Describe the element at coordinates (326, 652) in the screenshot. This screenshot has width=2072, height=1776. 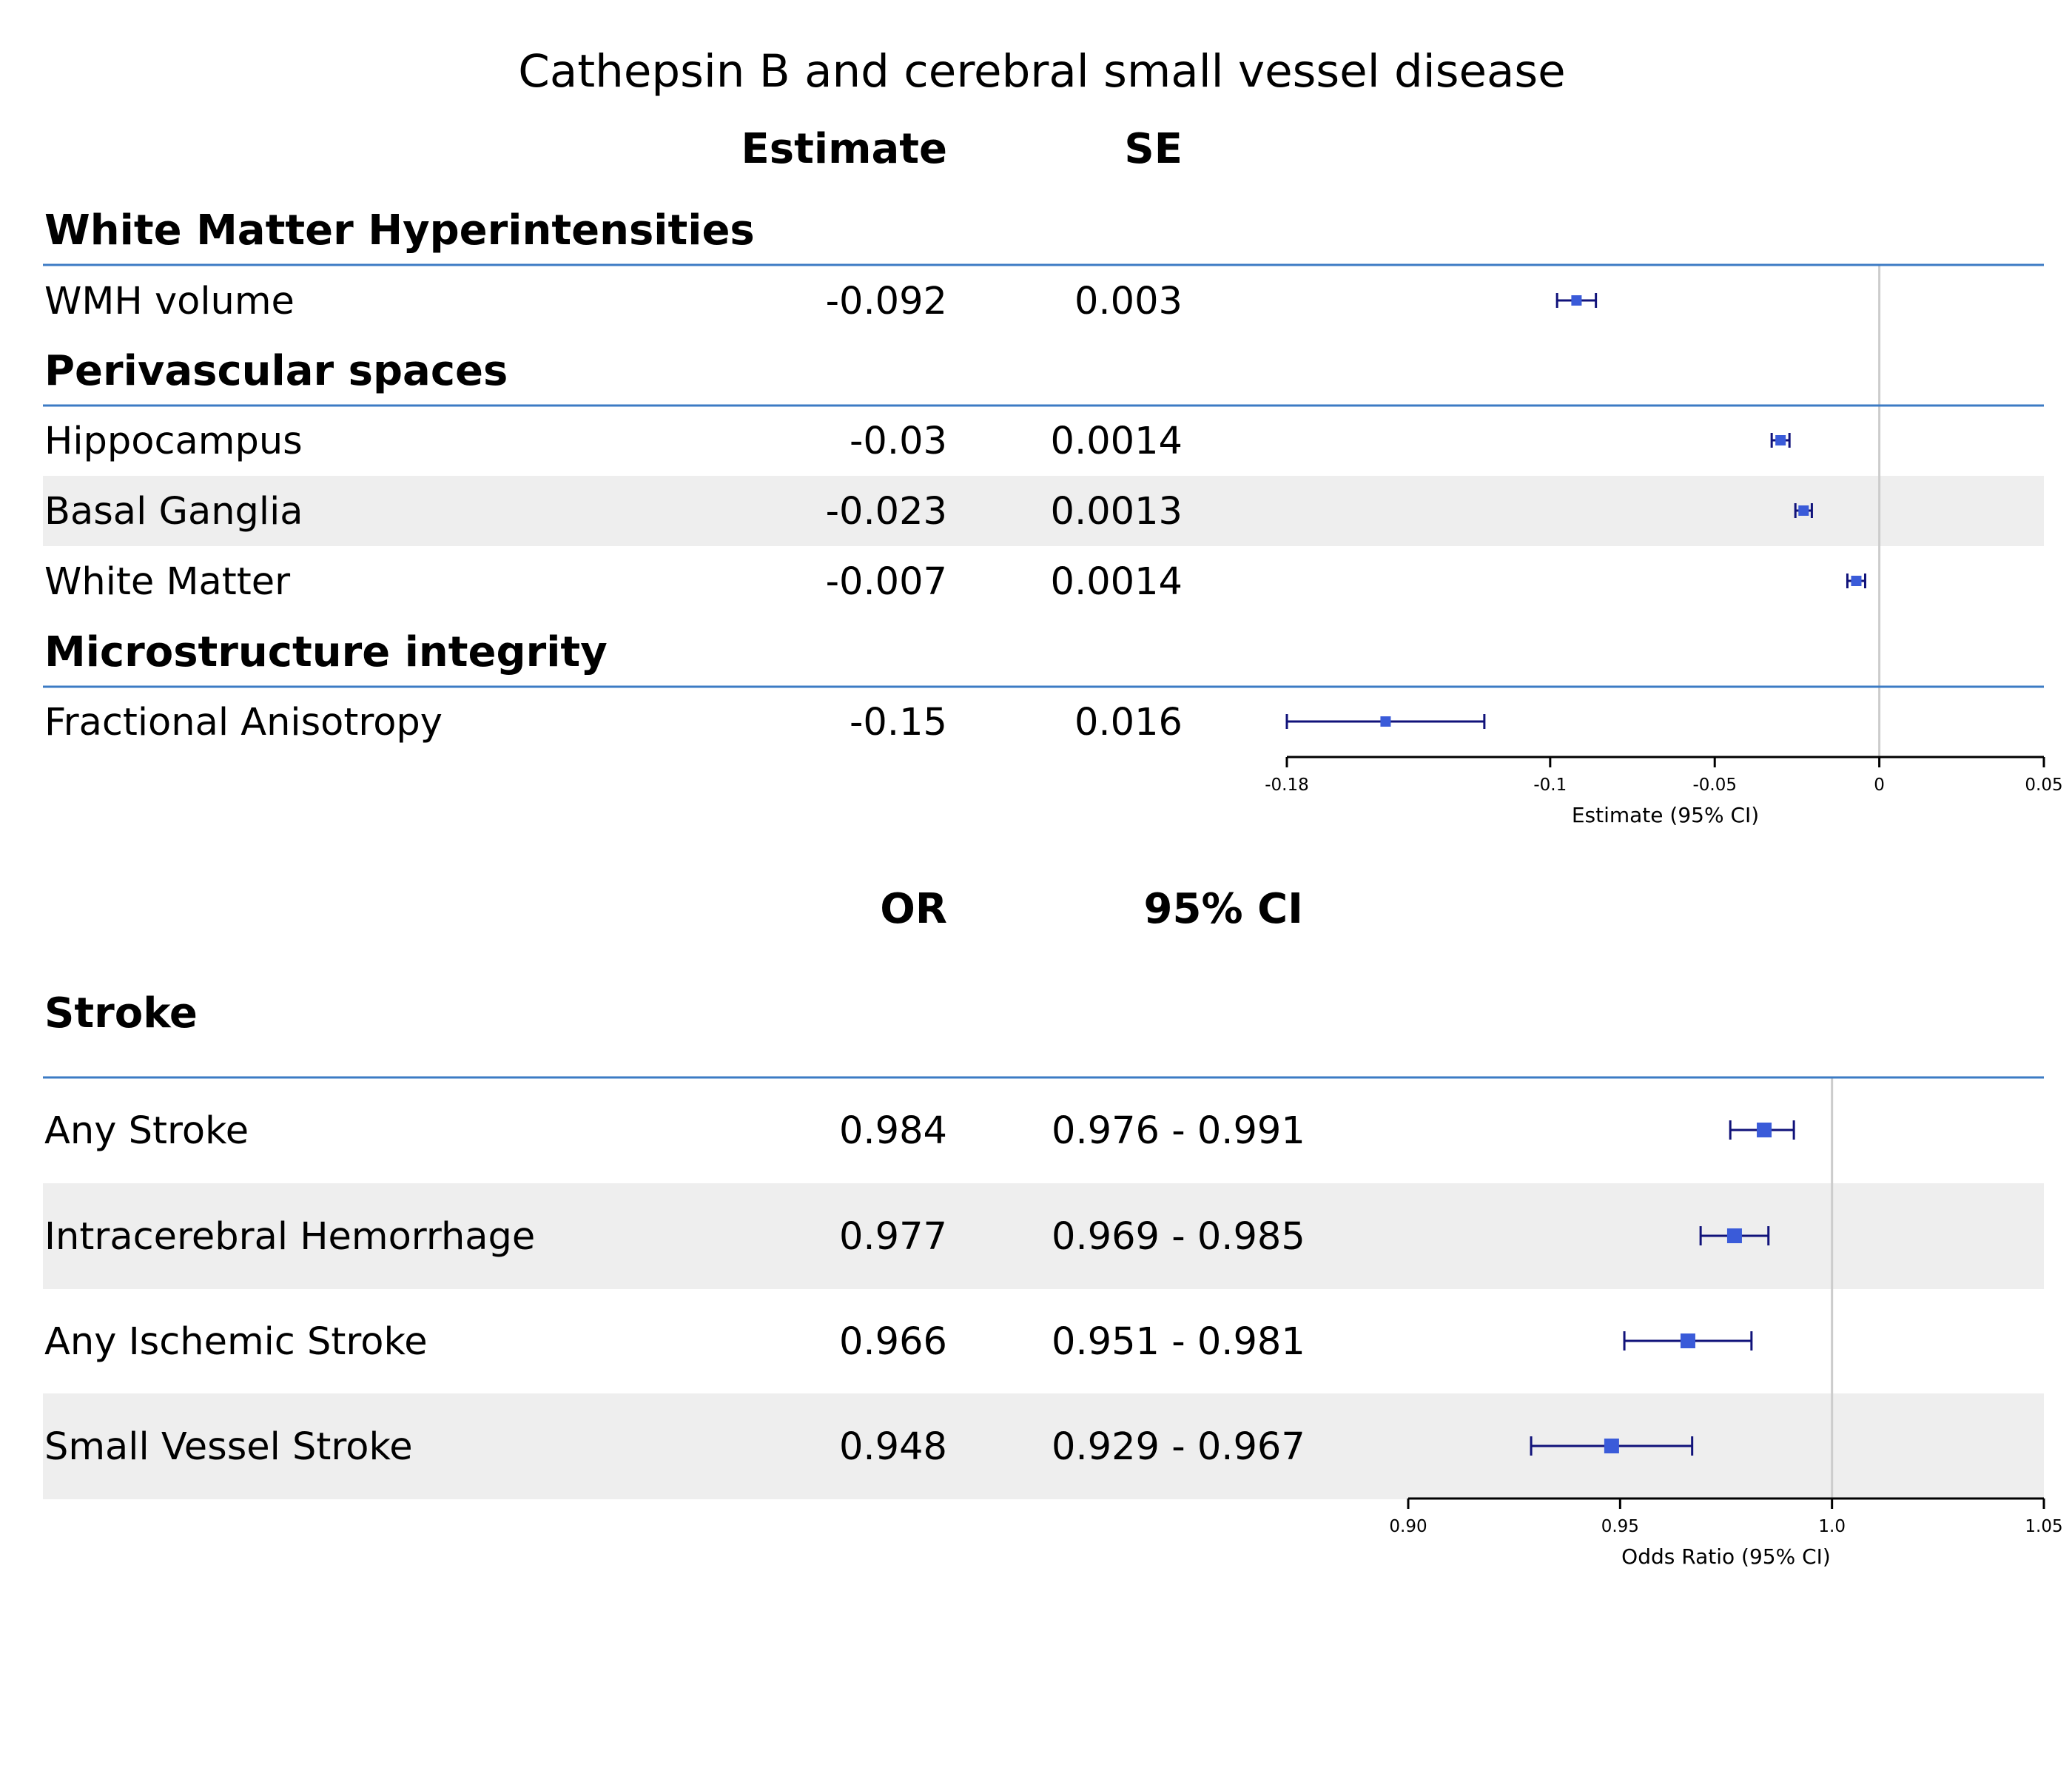
I see `group-header: Microstructure integrity` at that location.